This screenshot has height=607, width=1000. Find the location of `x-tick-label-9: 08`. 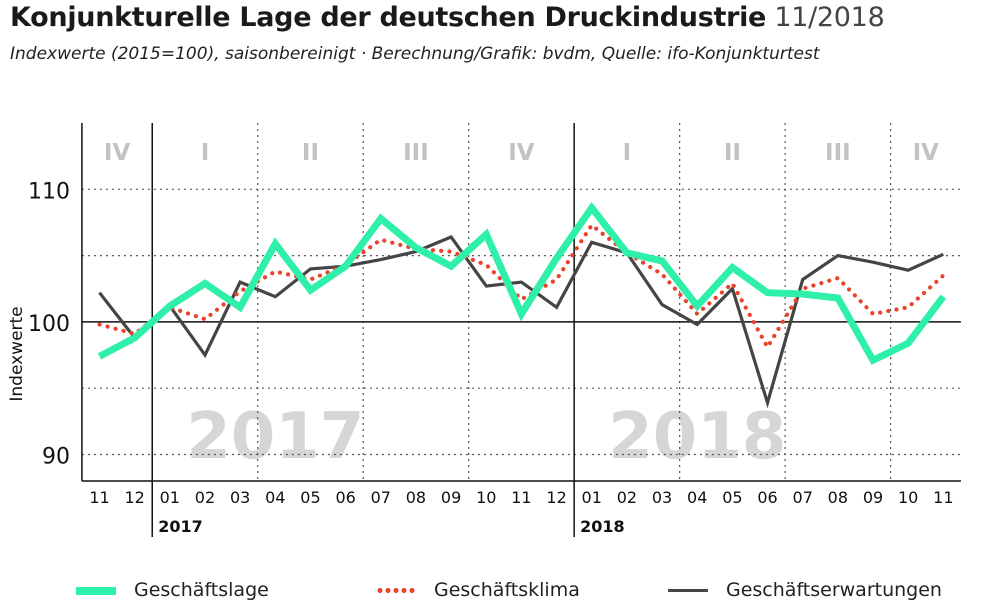

x-tick-label-9: 08 is located at coordinates (416, 497).